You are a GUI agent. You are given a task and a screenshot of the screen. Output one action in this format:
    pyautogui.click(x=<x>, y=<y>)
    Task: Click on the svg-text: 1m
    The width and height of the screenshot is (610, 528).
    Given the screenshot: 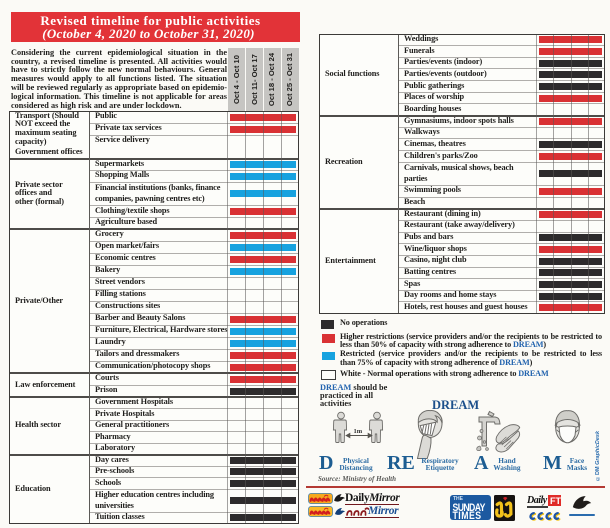 What is the action you would take?
    pyautogui.click(x=358, y=431)
    